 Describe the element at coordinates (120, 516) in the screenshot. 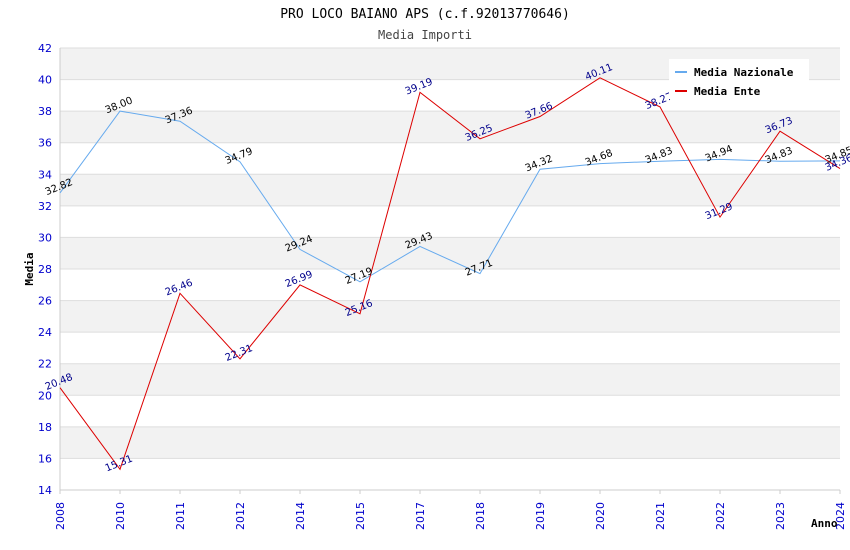

I see `x-tick-label: 2010` at that location.